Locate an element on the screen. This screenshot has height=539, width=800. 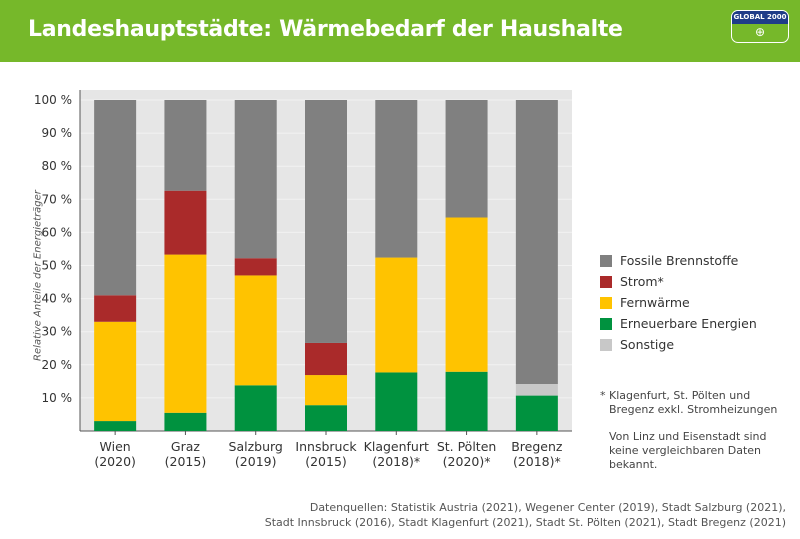
legend-label: Sonstige is located at coordinates (647, 344).